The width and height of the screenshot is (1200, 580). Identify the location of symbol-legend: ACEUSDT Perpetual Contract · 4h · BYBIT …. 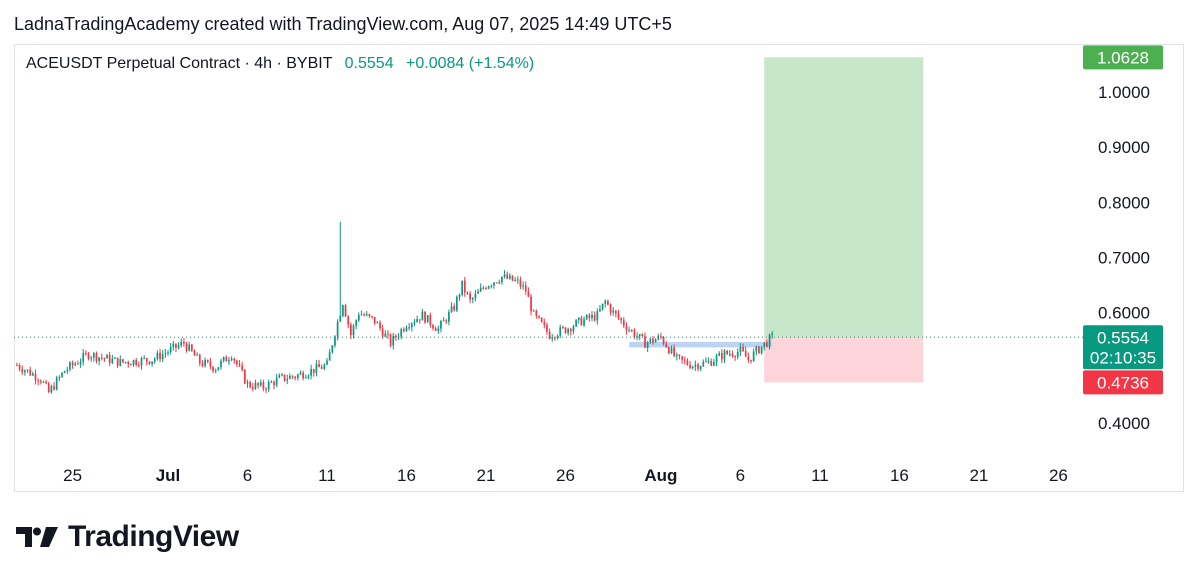
(280, 64).